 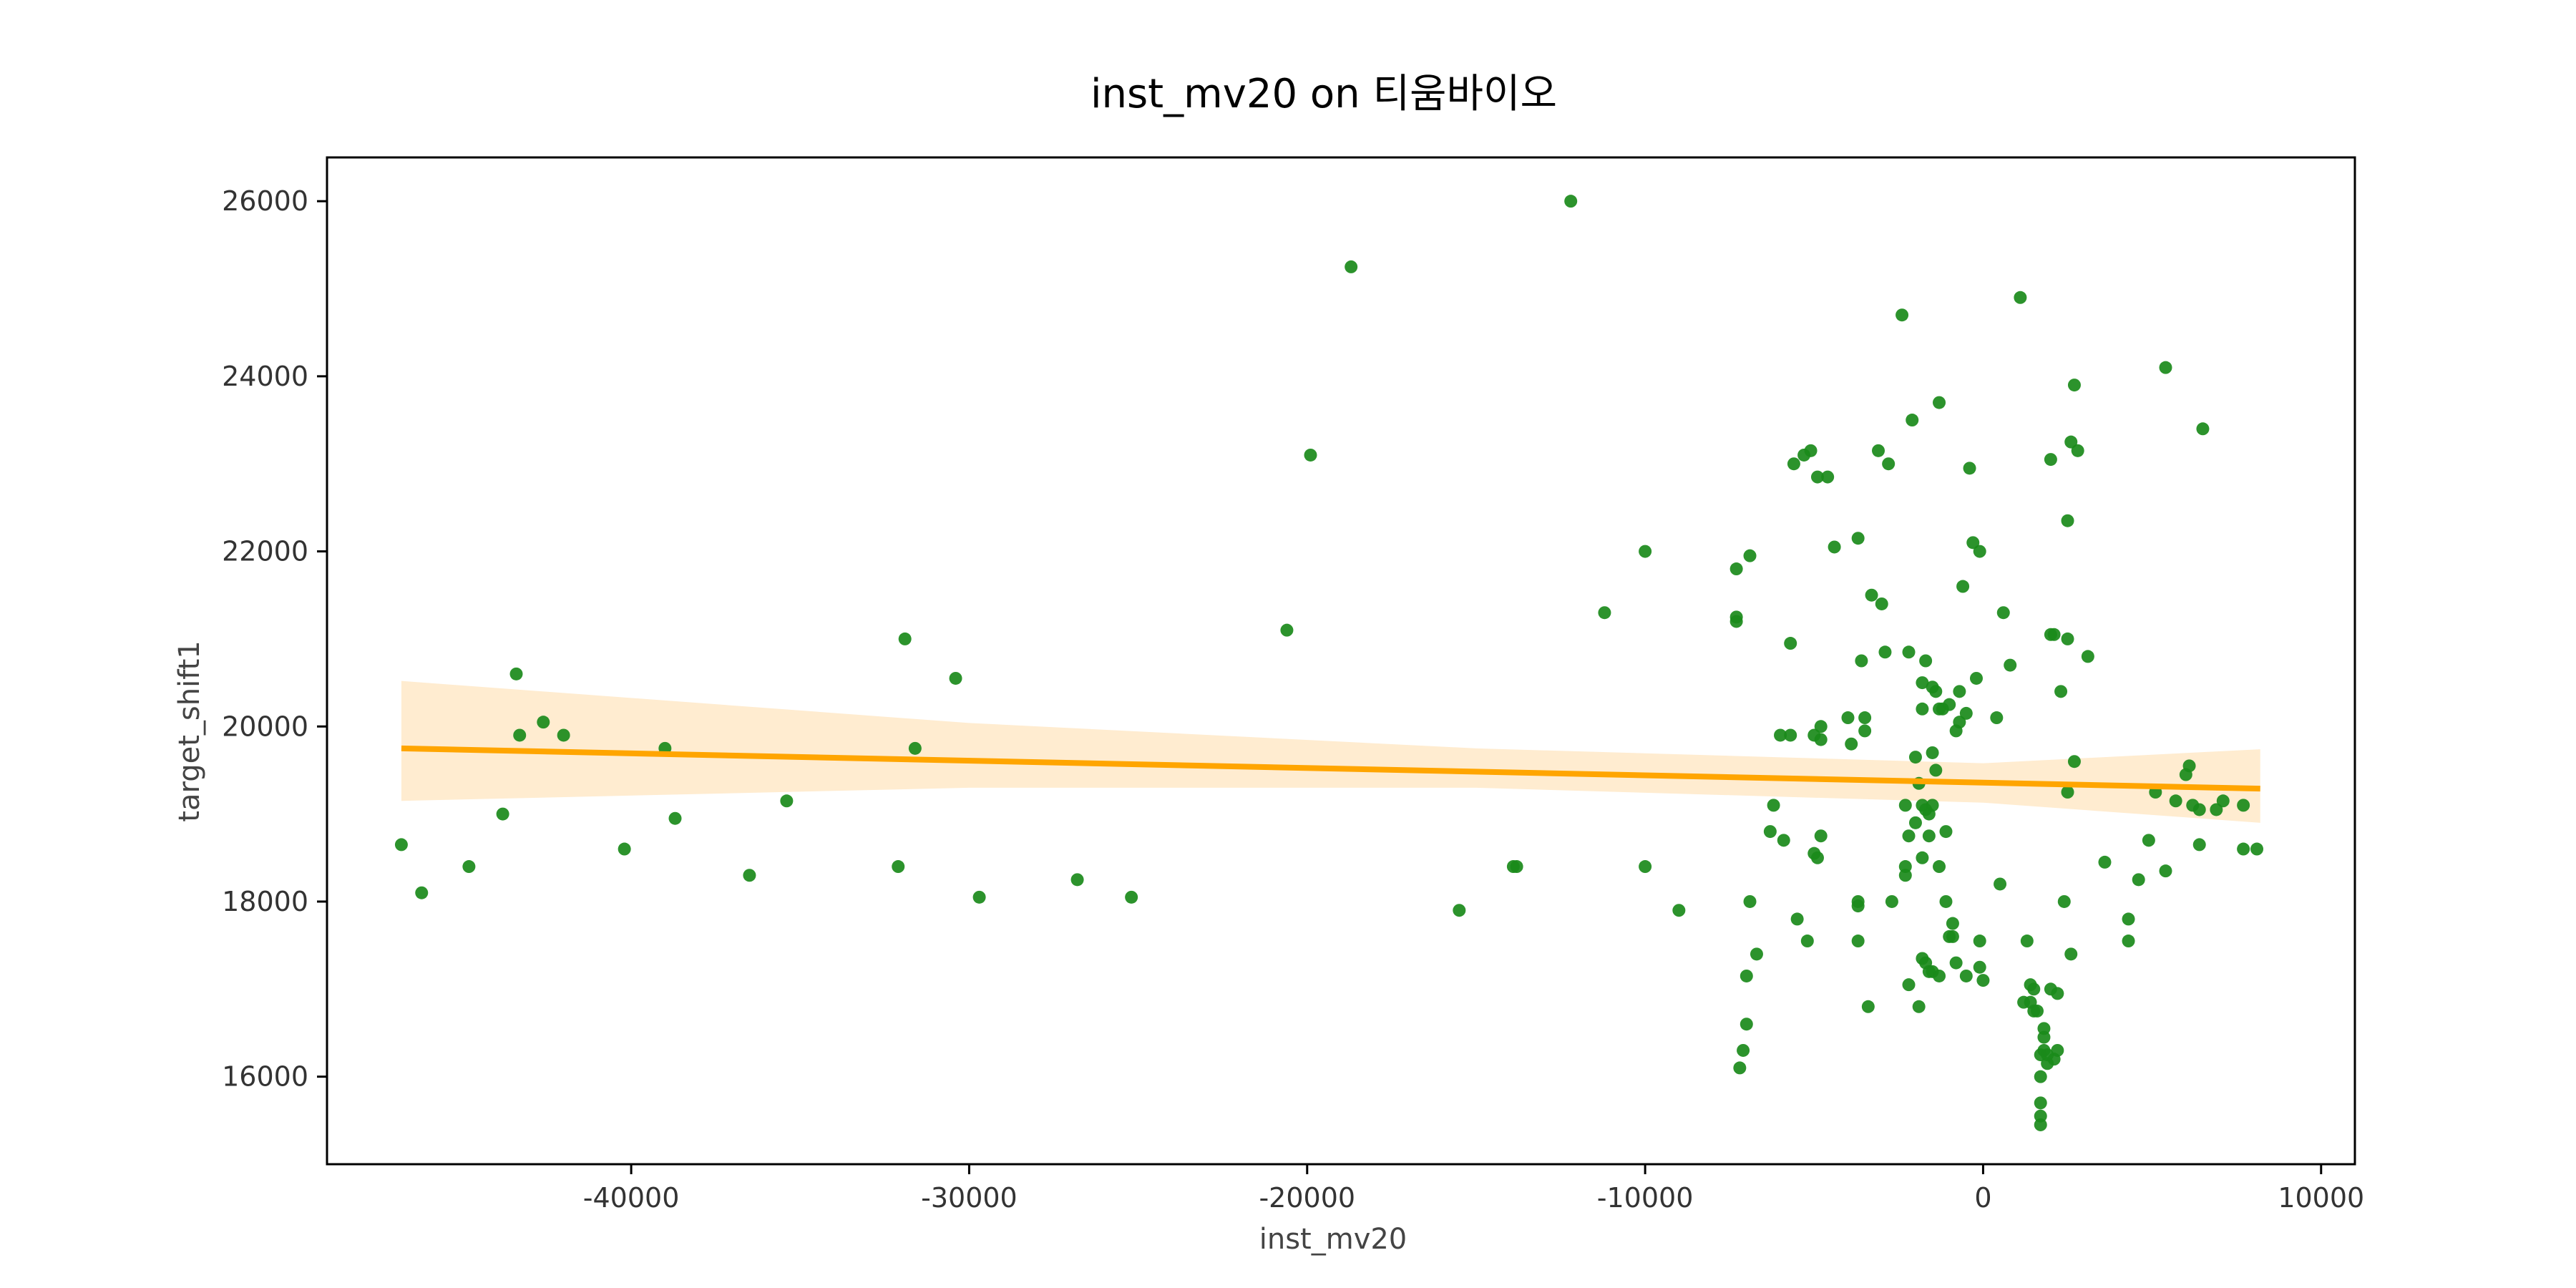 What do you see at coordinates (1333, 1239) in the screenshot?
I see `x-axis-label: inst_mv20` at bounding box center [1333, 1239].